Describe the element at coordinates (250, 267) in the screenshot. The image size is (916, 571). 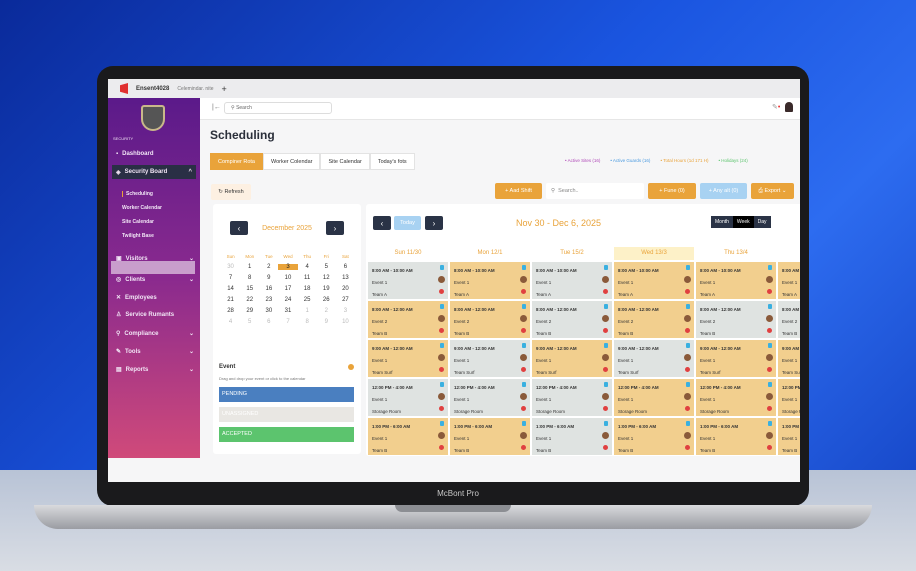
I see `calendar-day: 1` at that location.